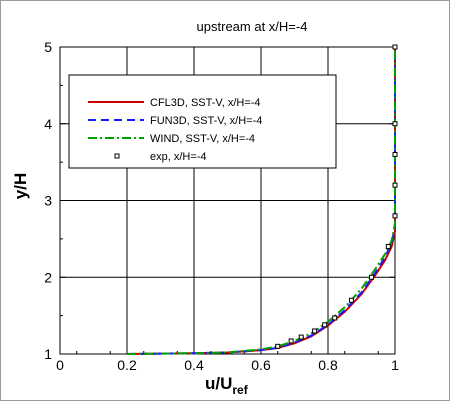 The image size is (450, 401). What do you see at coordinates (261, 365) in the screenshot?
I see `x-tick-label: 0.6` at bounding box center [261, 365].